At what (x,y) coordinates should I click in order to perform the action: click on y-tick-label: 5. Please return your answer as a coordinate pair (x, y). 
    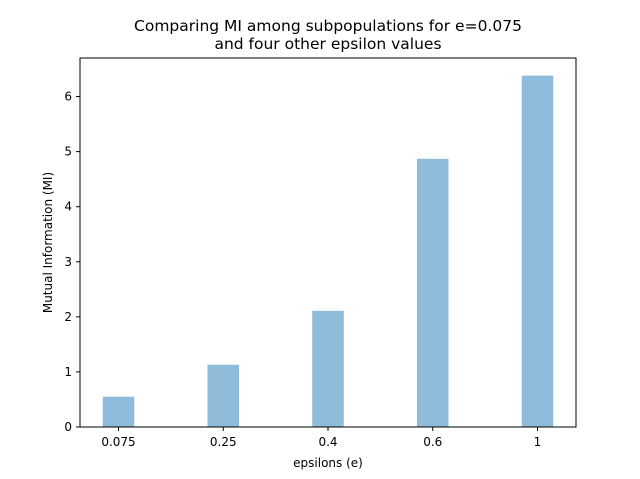
    Looking at the image, I should click on (68, 152).